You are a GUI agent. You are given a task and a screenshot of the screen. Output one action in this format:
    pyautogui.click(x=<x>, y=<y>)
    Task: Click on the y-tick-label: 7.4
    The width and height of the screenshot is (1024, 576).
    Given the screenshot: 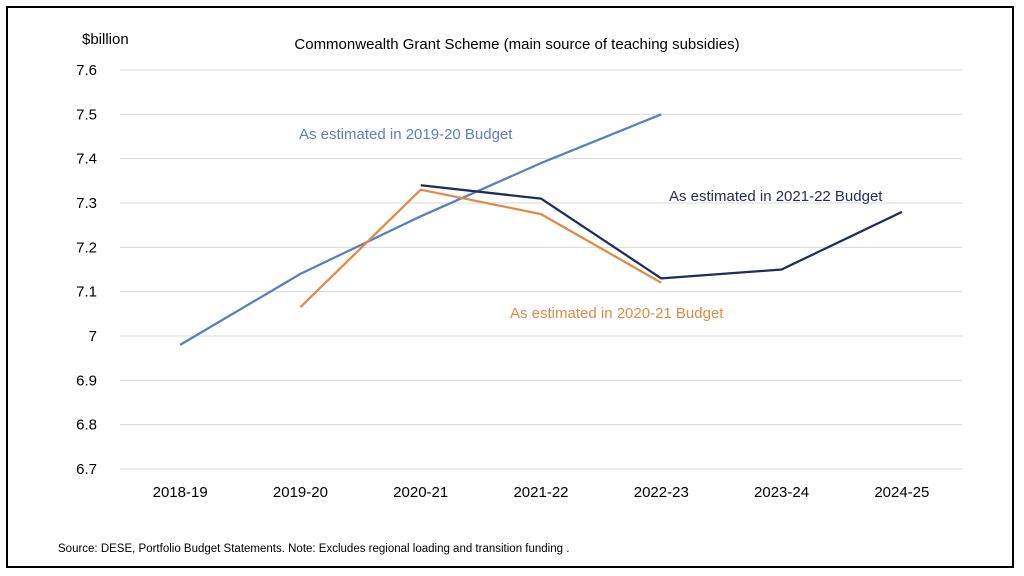 What is the action you would take?
    pyautogui.click(x=86, y=159)
    